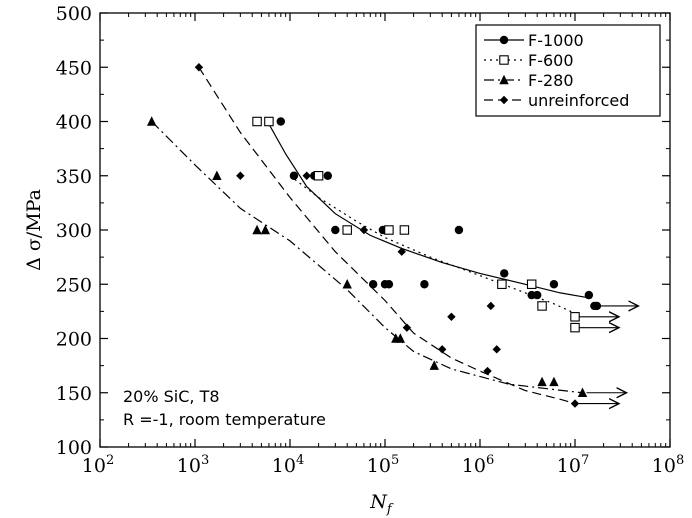 The height and width of the screenshot is (518, 692). I want to click on y-axis-title: Δ σ/MPa, so click(34, 230).